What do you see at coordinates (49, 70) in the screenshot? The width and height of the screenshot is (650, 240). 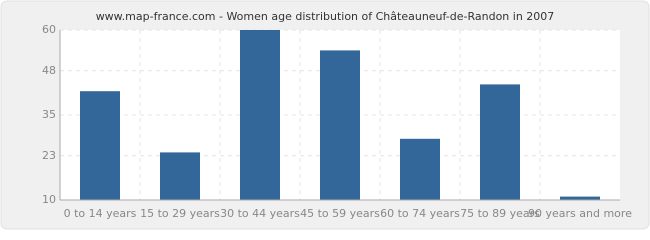 I see `y-tick-label: 48` at bounding box center [49, 70].